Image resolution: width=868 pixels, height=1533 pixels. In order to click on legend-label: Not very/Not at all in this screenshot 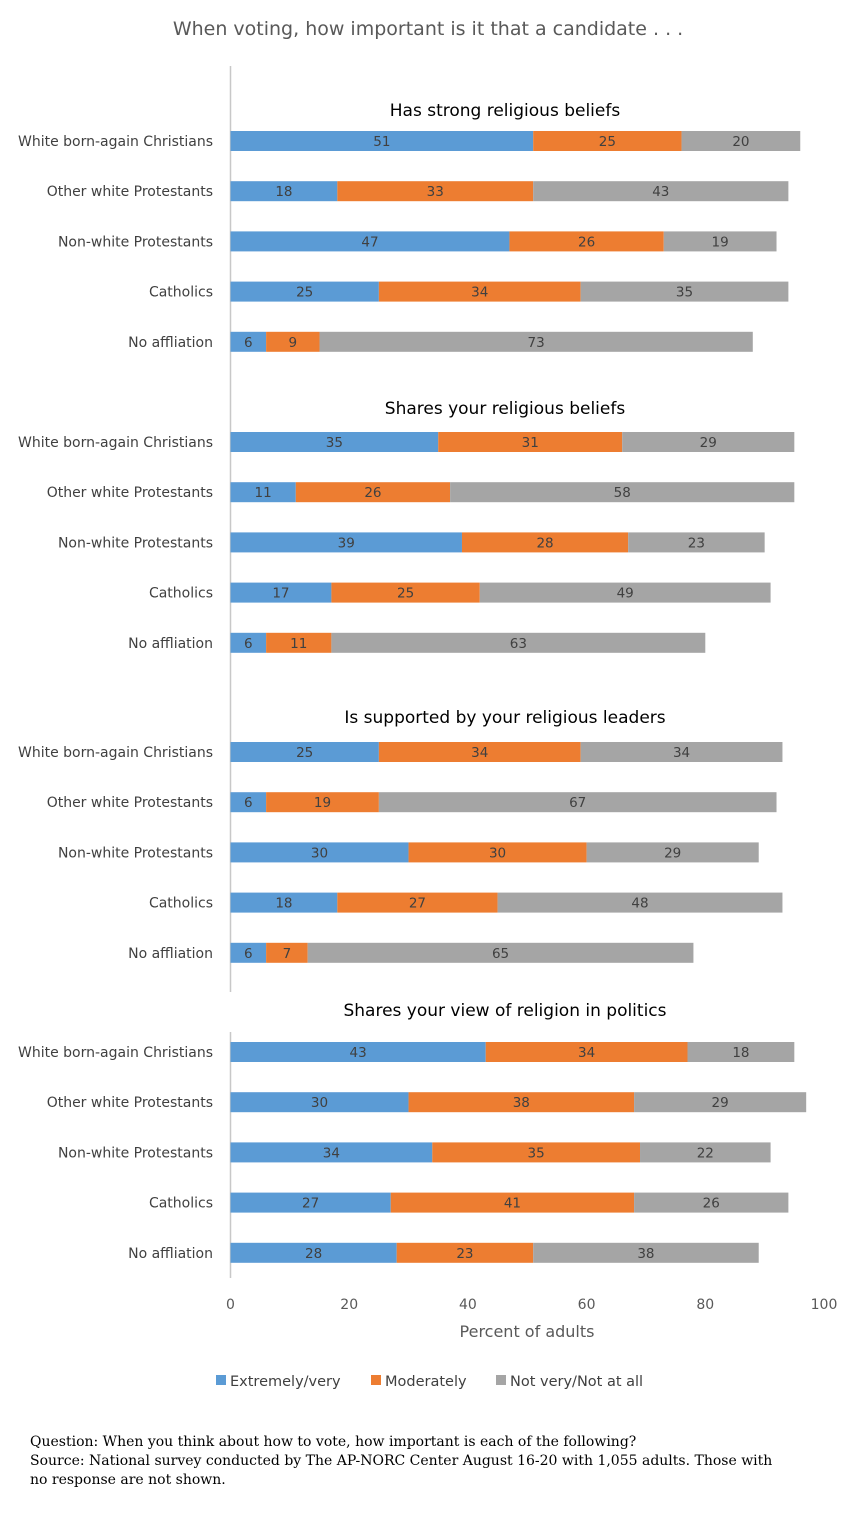, I will do `click(576, 1382)`.